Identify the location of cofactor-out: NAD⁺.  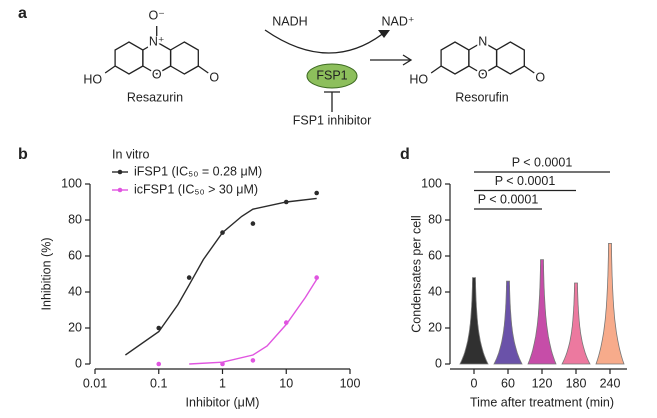
(398, 21).